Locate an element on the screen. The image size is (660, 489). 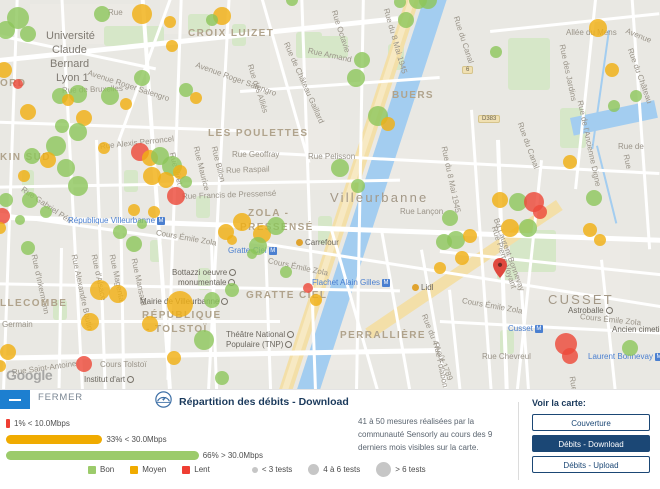
view-mode-button: Débits - Download is located at coordinates (591, 443).